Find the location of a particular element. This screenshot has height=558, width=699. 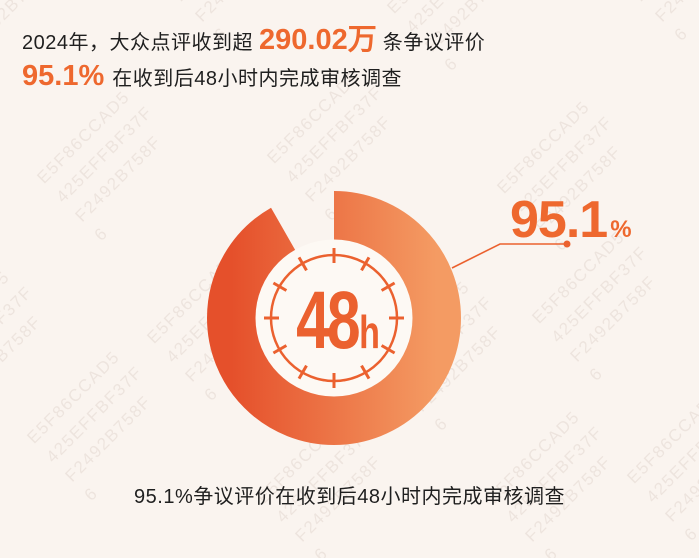

headline-1-suffix: 条争议评价 is located at coordinates (434, 43).